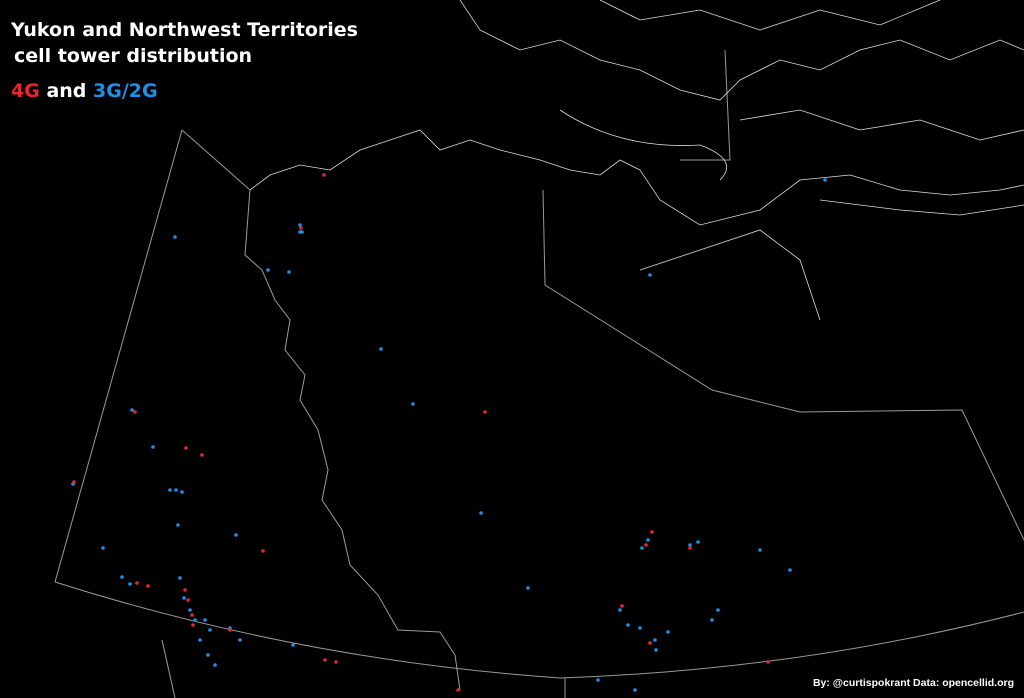 This screenshot has height=698, width=1024. What do you see at coordinates (913, 683) in the screenshot?
I see `credit-text: By: @curtispokrant Data: opencellid.org` at bounding box center [913, 683].